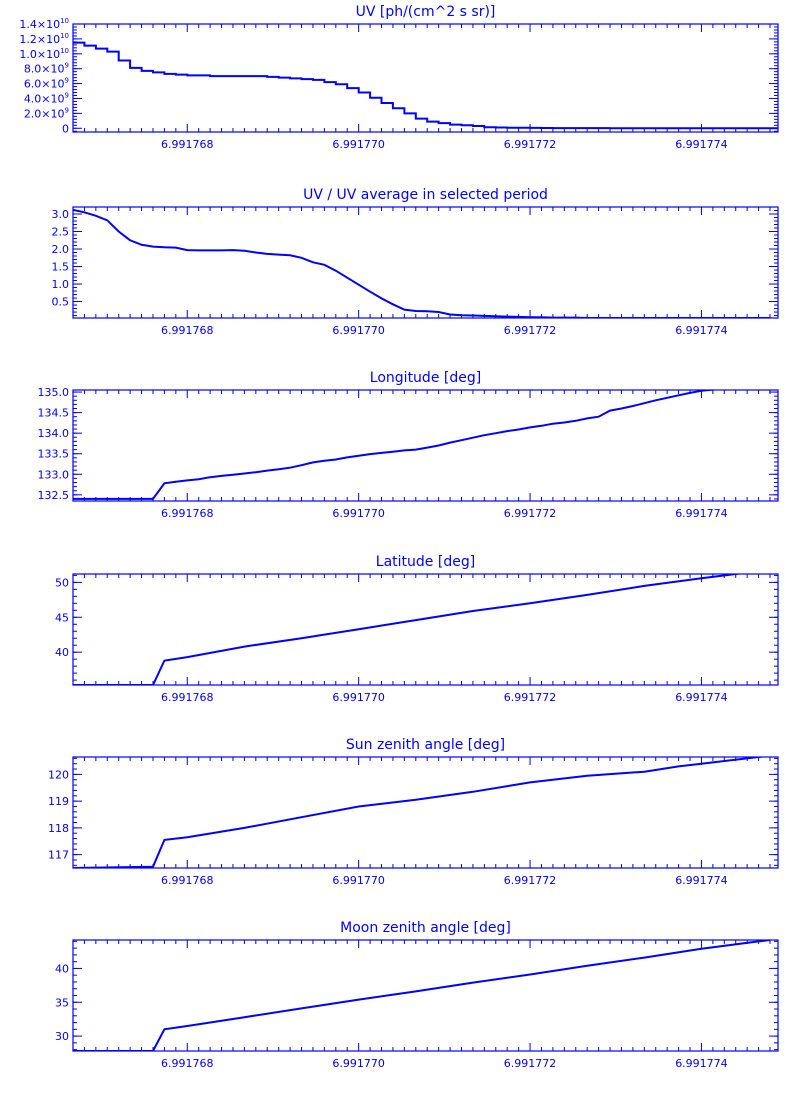 The height and width of the screenshot is (1100, 800). I want to click on y-tick-label: 8.0×10⁹, so click(46, 69).